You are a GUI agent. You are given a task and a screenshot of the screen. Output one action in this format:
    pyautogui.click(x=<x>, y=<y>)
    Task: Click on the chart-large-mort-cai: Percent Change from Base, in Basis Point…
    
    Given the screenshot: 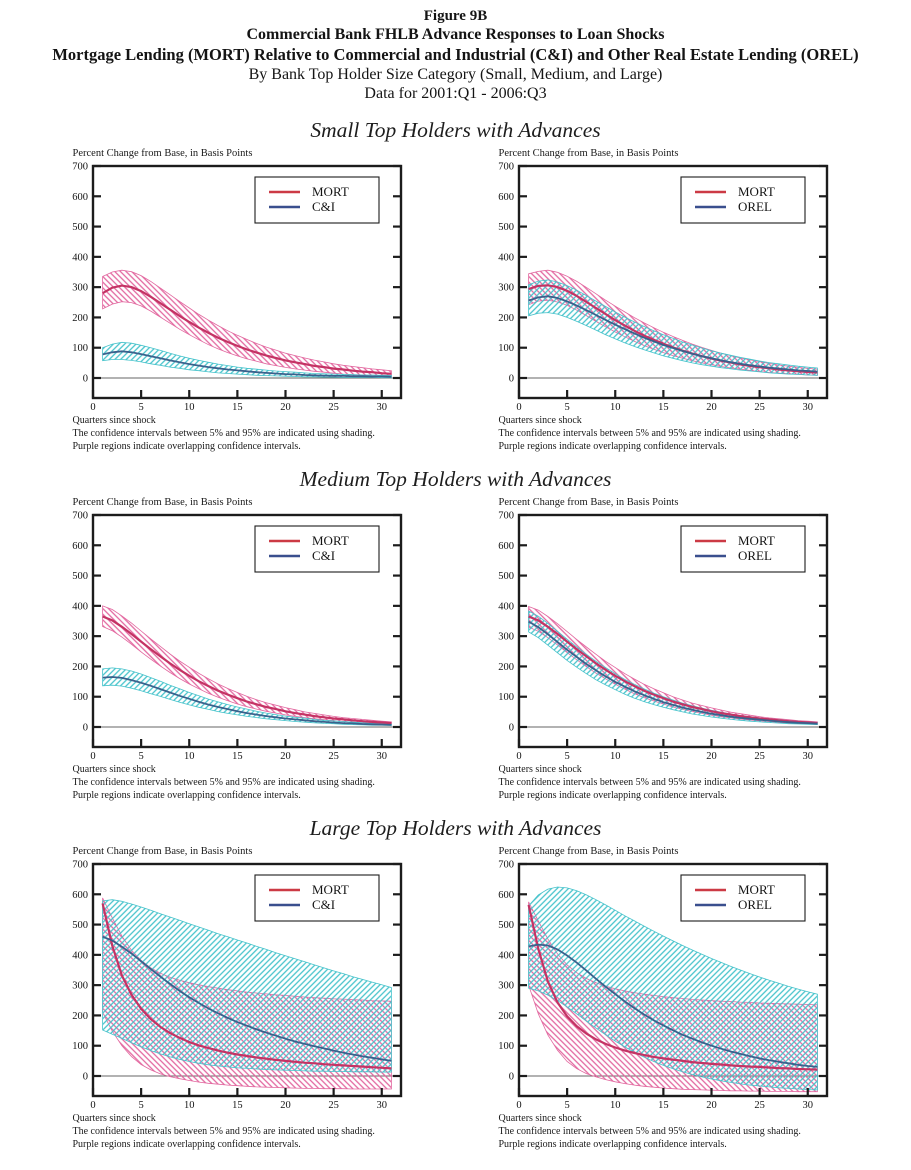 What is the action you would take?
    pyautogui.click(x=243, y=997)
    